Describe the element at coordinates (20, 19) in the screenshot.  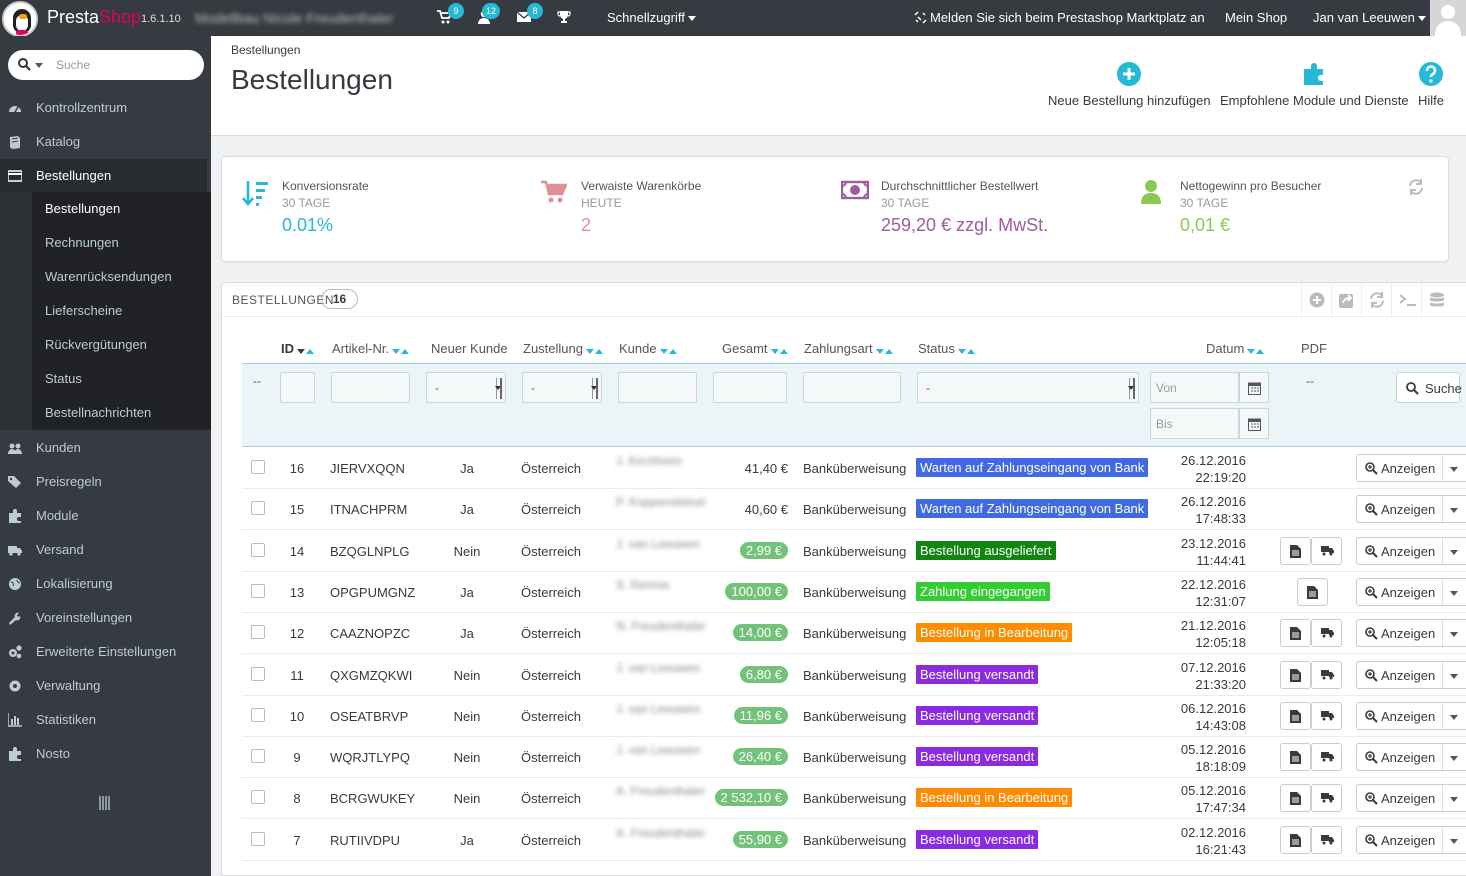
I see `prestashop-logo` at that location.